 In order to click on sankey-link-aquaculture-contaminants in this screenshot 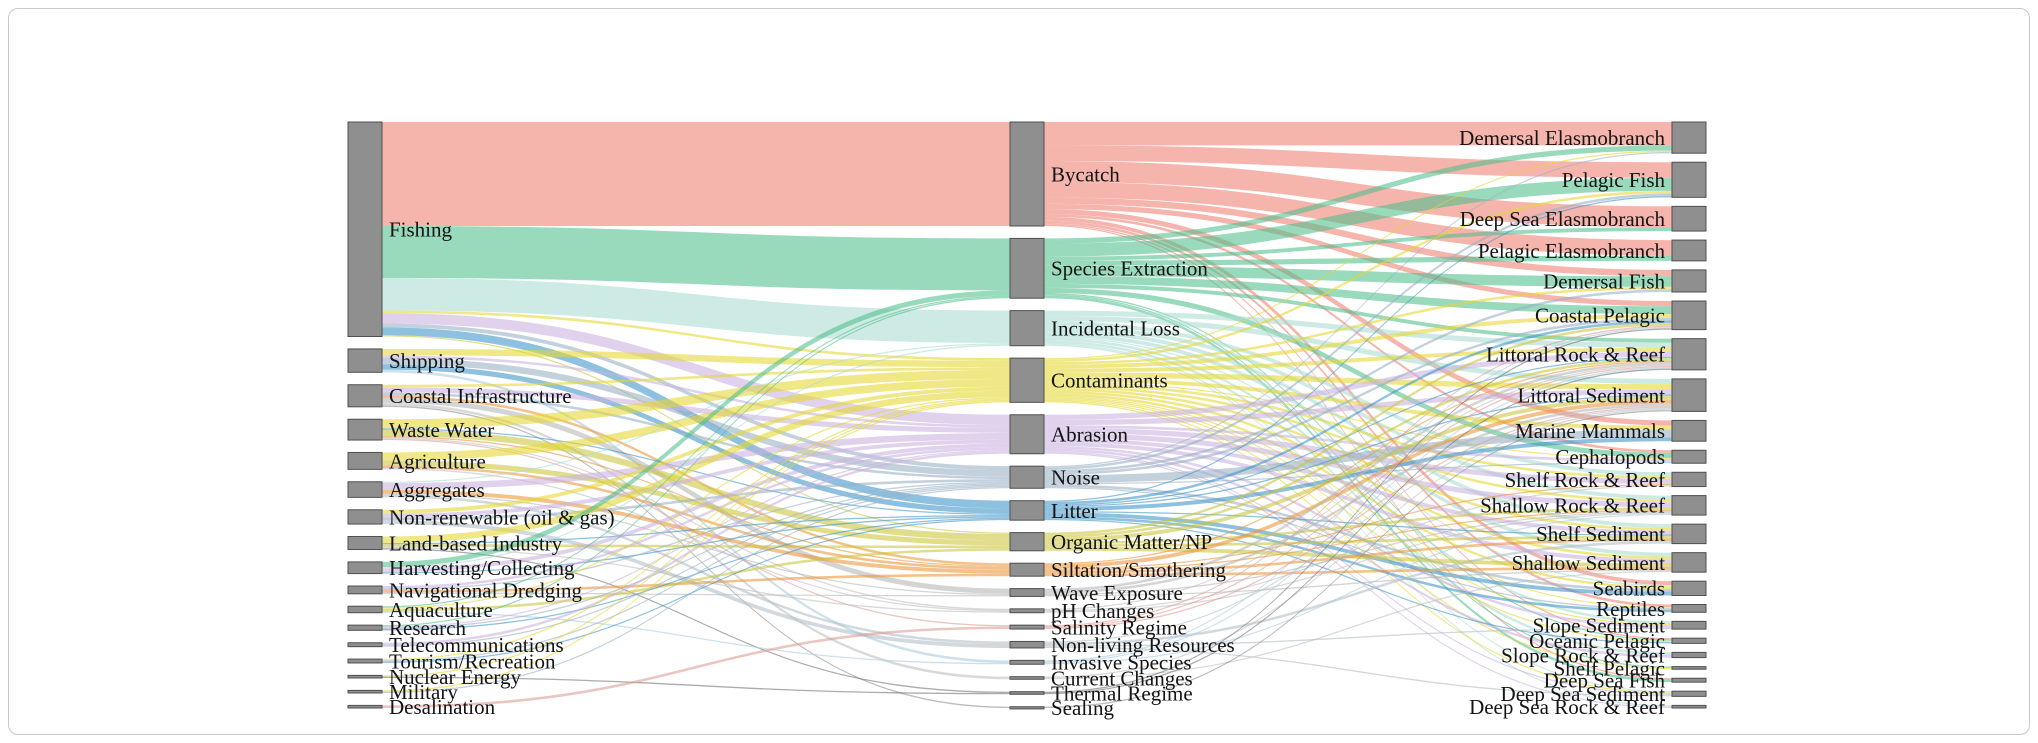, I will do `click(696, 503)`.